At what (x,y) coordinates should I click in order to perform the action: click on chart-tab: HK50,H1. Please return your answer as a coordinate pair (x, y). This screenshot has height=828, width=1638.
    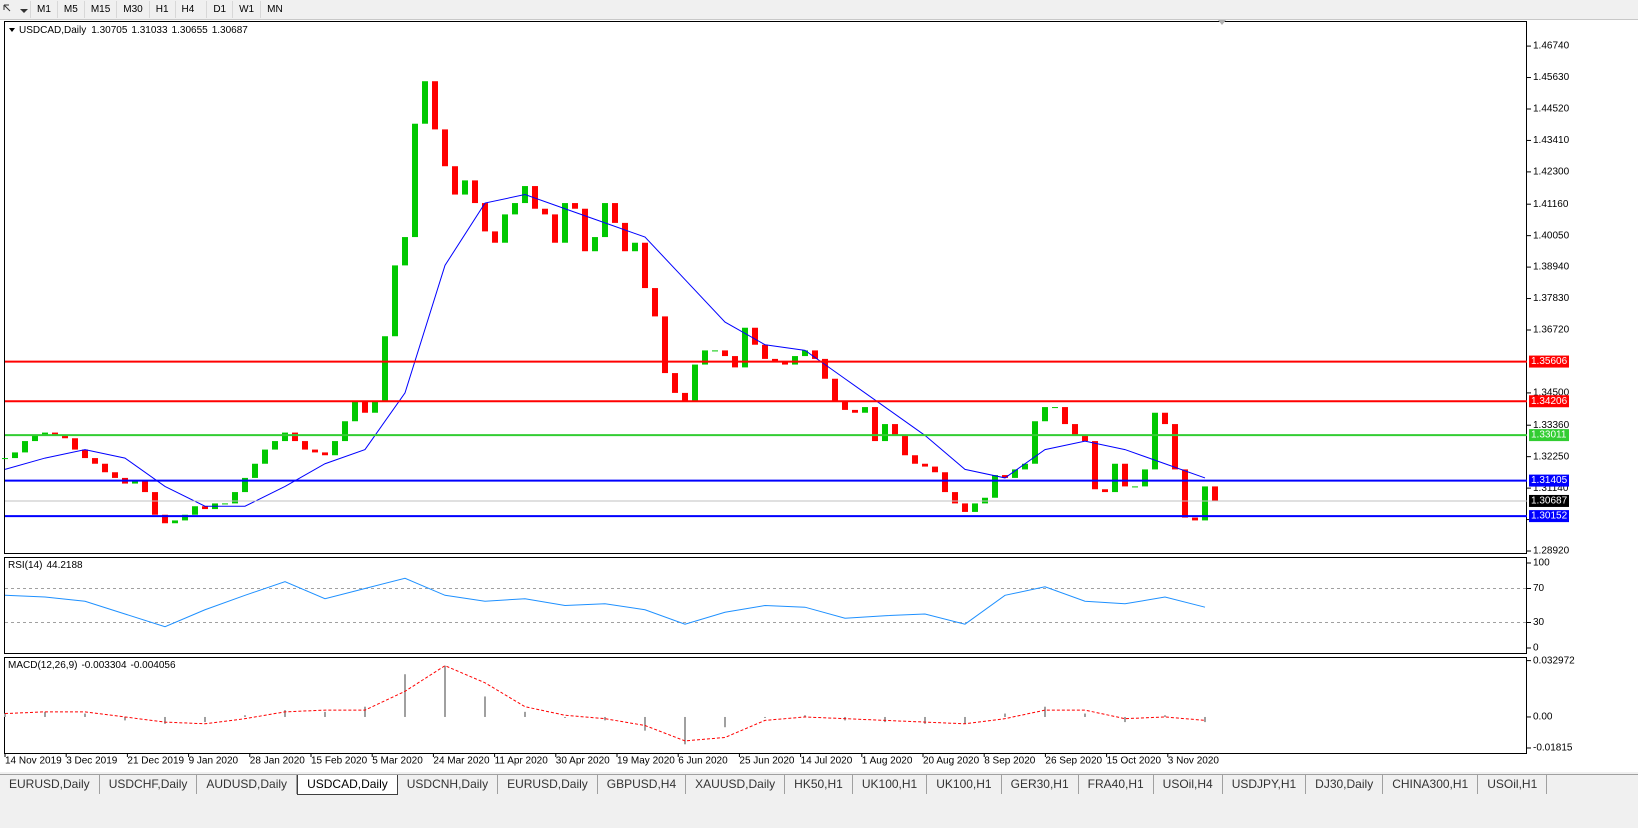
    Looking at the image, I should click on (819, 784).